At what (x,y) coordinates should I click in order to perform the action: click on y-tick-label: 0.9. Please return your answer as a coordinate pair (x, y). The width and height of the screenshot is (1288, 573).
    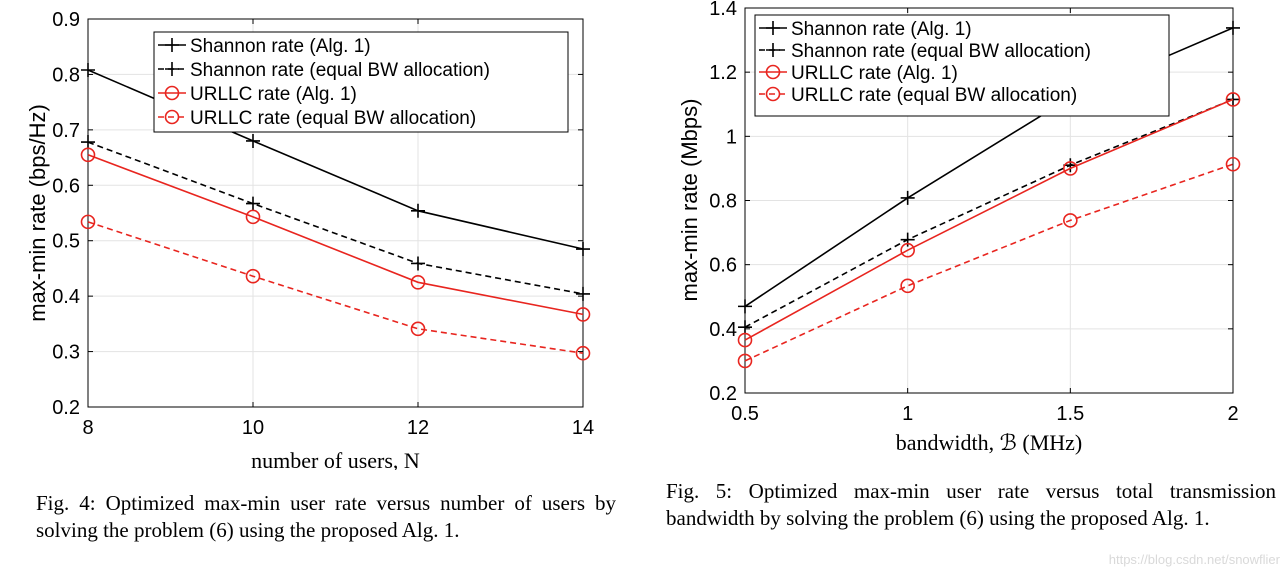
    Looking at the image, I should click on (66, 20).